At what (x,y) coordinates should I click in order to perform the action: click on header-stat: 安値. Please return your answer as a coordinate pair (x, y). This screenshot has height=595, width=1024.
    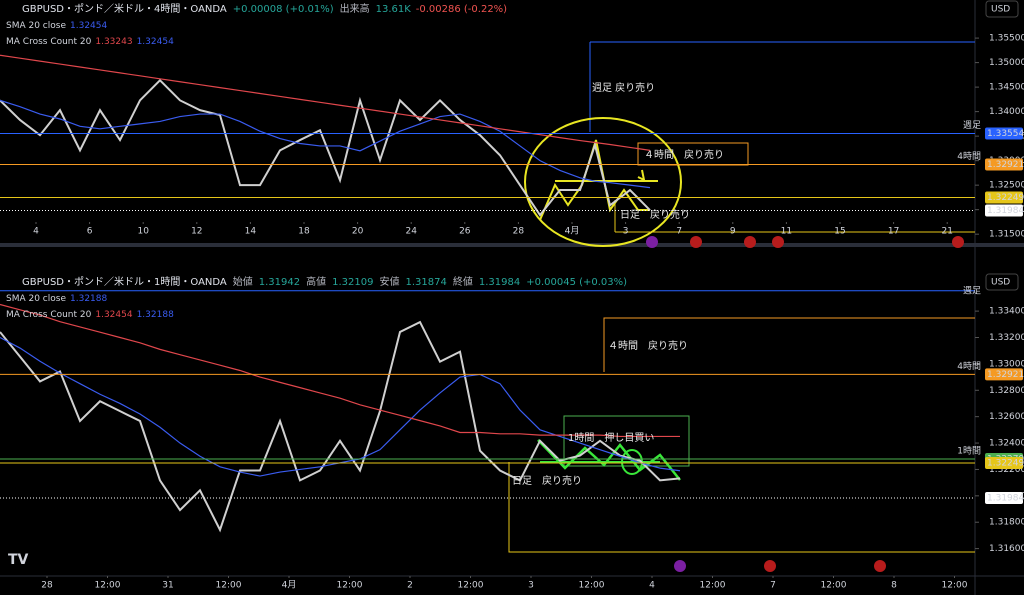
    Looking at the image, I should click on (389, 281).